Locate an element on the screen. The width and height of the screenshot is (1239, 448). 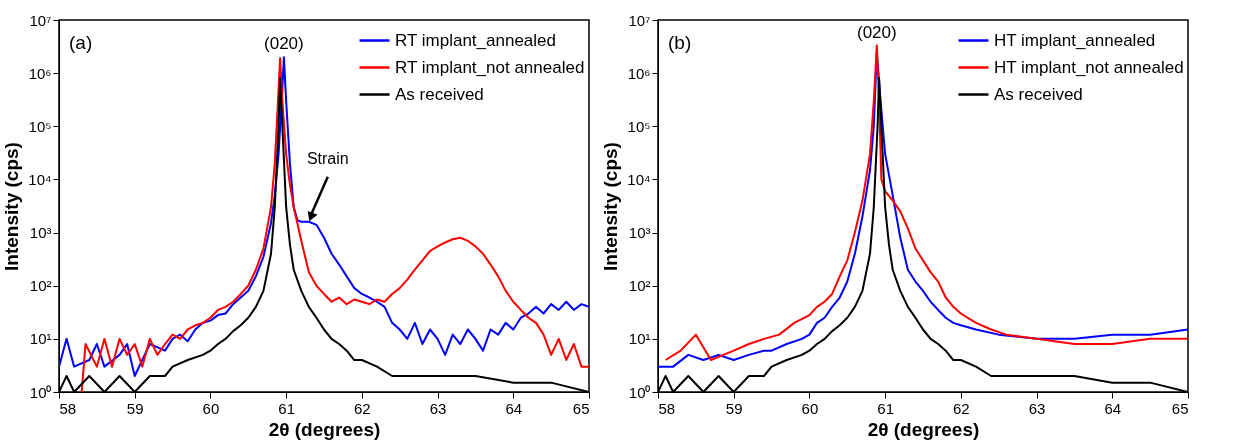
legend-label: HT implant_annealed is located at coordinates (1075, 40).